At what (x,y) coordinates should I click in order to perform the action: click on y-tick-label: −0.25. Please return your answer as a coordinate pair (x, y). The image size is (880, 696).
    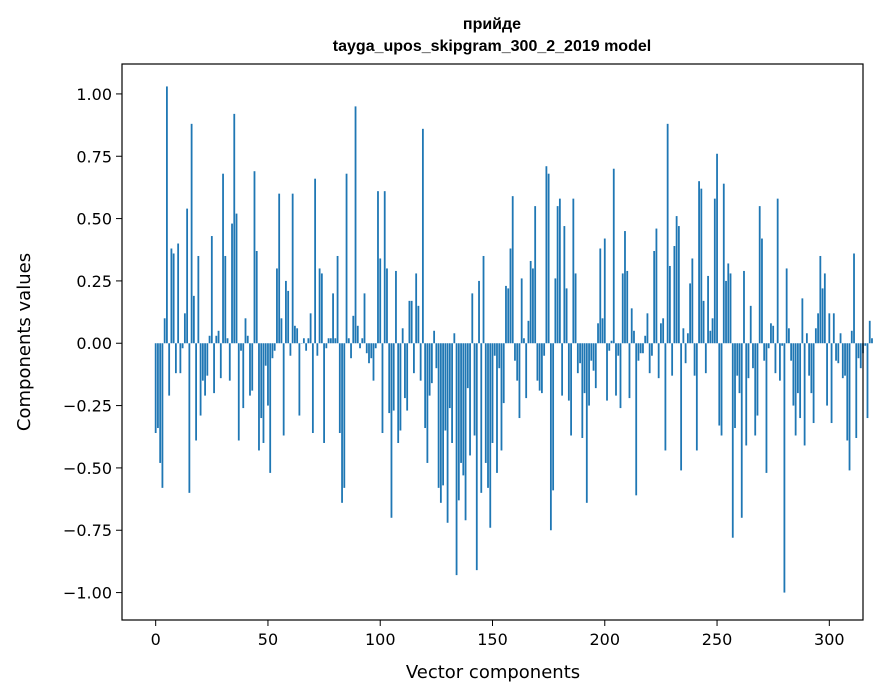
    Looking at the image, I should click on (87, 406).